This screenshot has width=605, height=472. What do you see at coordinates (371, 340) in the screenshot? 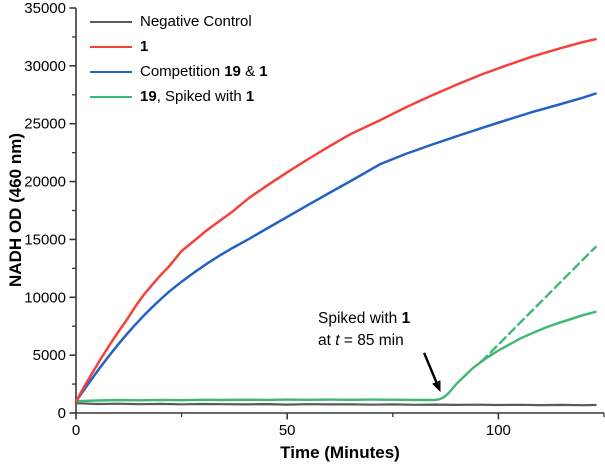
I see `text-segment: = 85 min` at bounding box center [371, 340].